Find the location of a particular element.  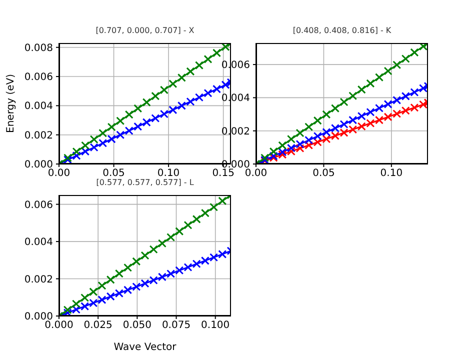

x-tick-label: 0.15 is located at coordinates (223, 174).